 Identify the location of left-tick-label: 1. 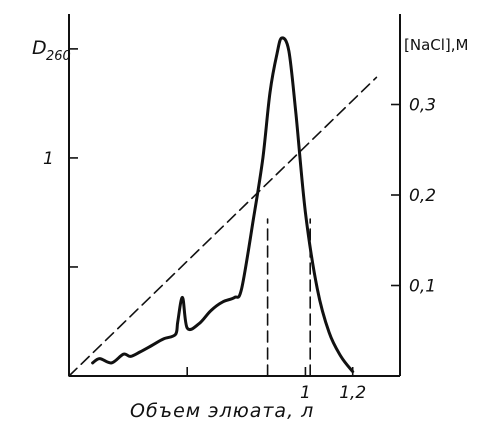
(48, 159).